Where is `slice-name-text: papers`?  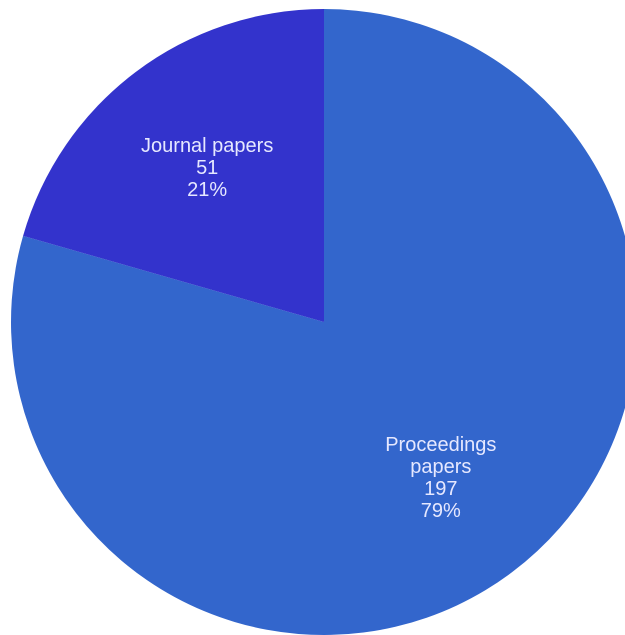 slice-name-text: papers is located at coordinates (440, 467).